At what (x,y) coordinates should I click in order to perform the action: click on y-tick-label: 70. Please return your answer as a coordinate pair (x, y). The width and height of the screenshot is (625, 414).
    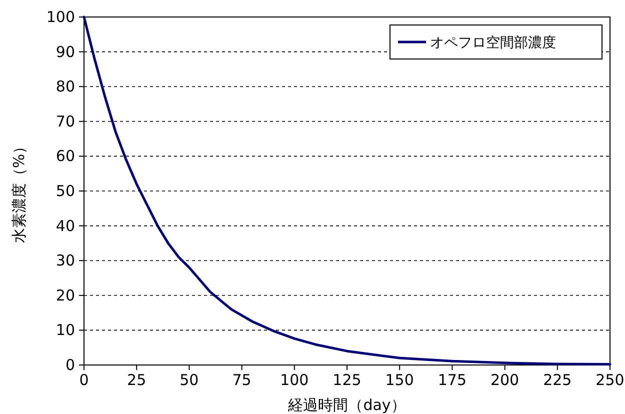
    Looking at the image, I should click on (65, 121).